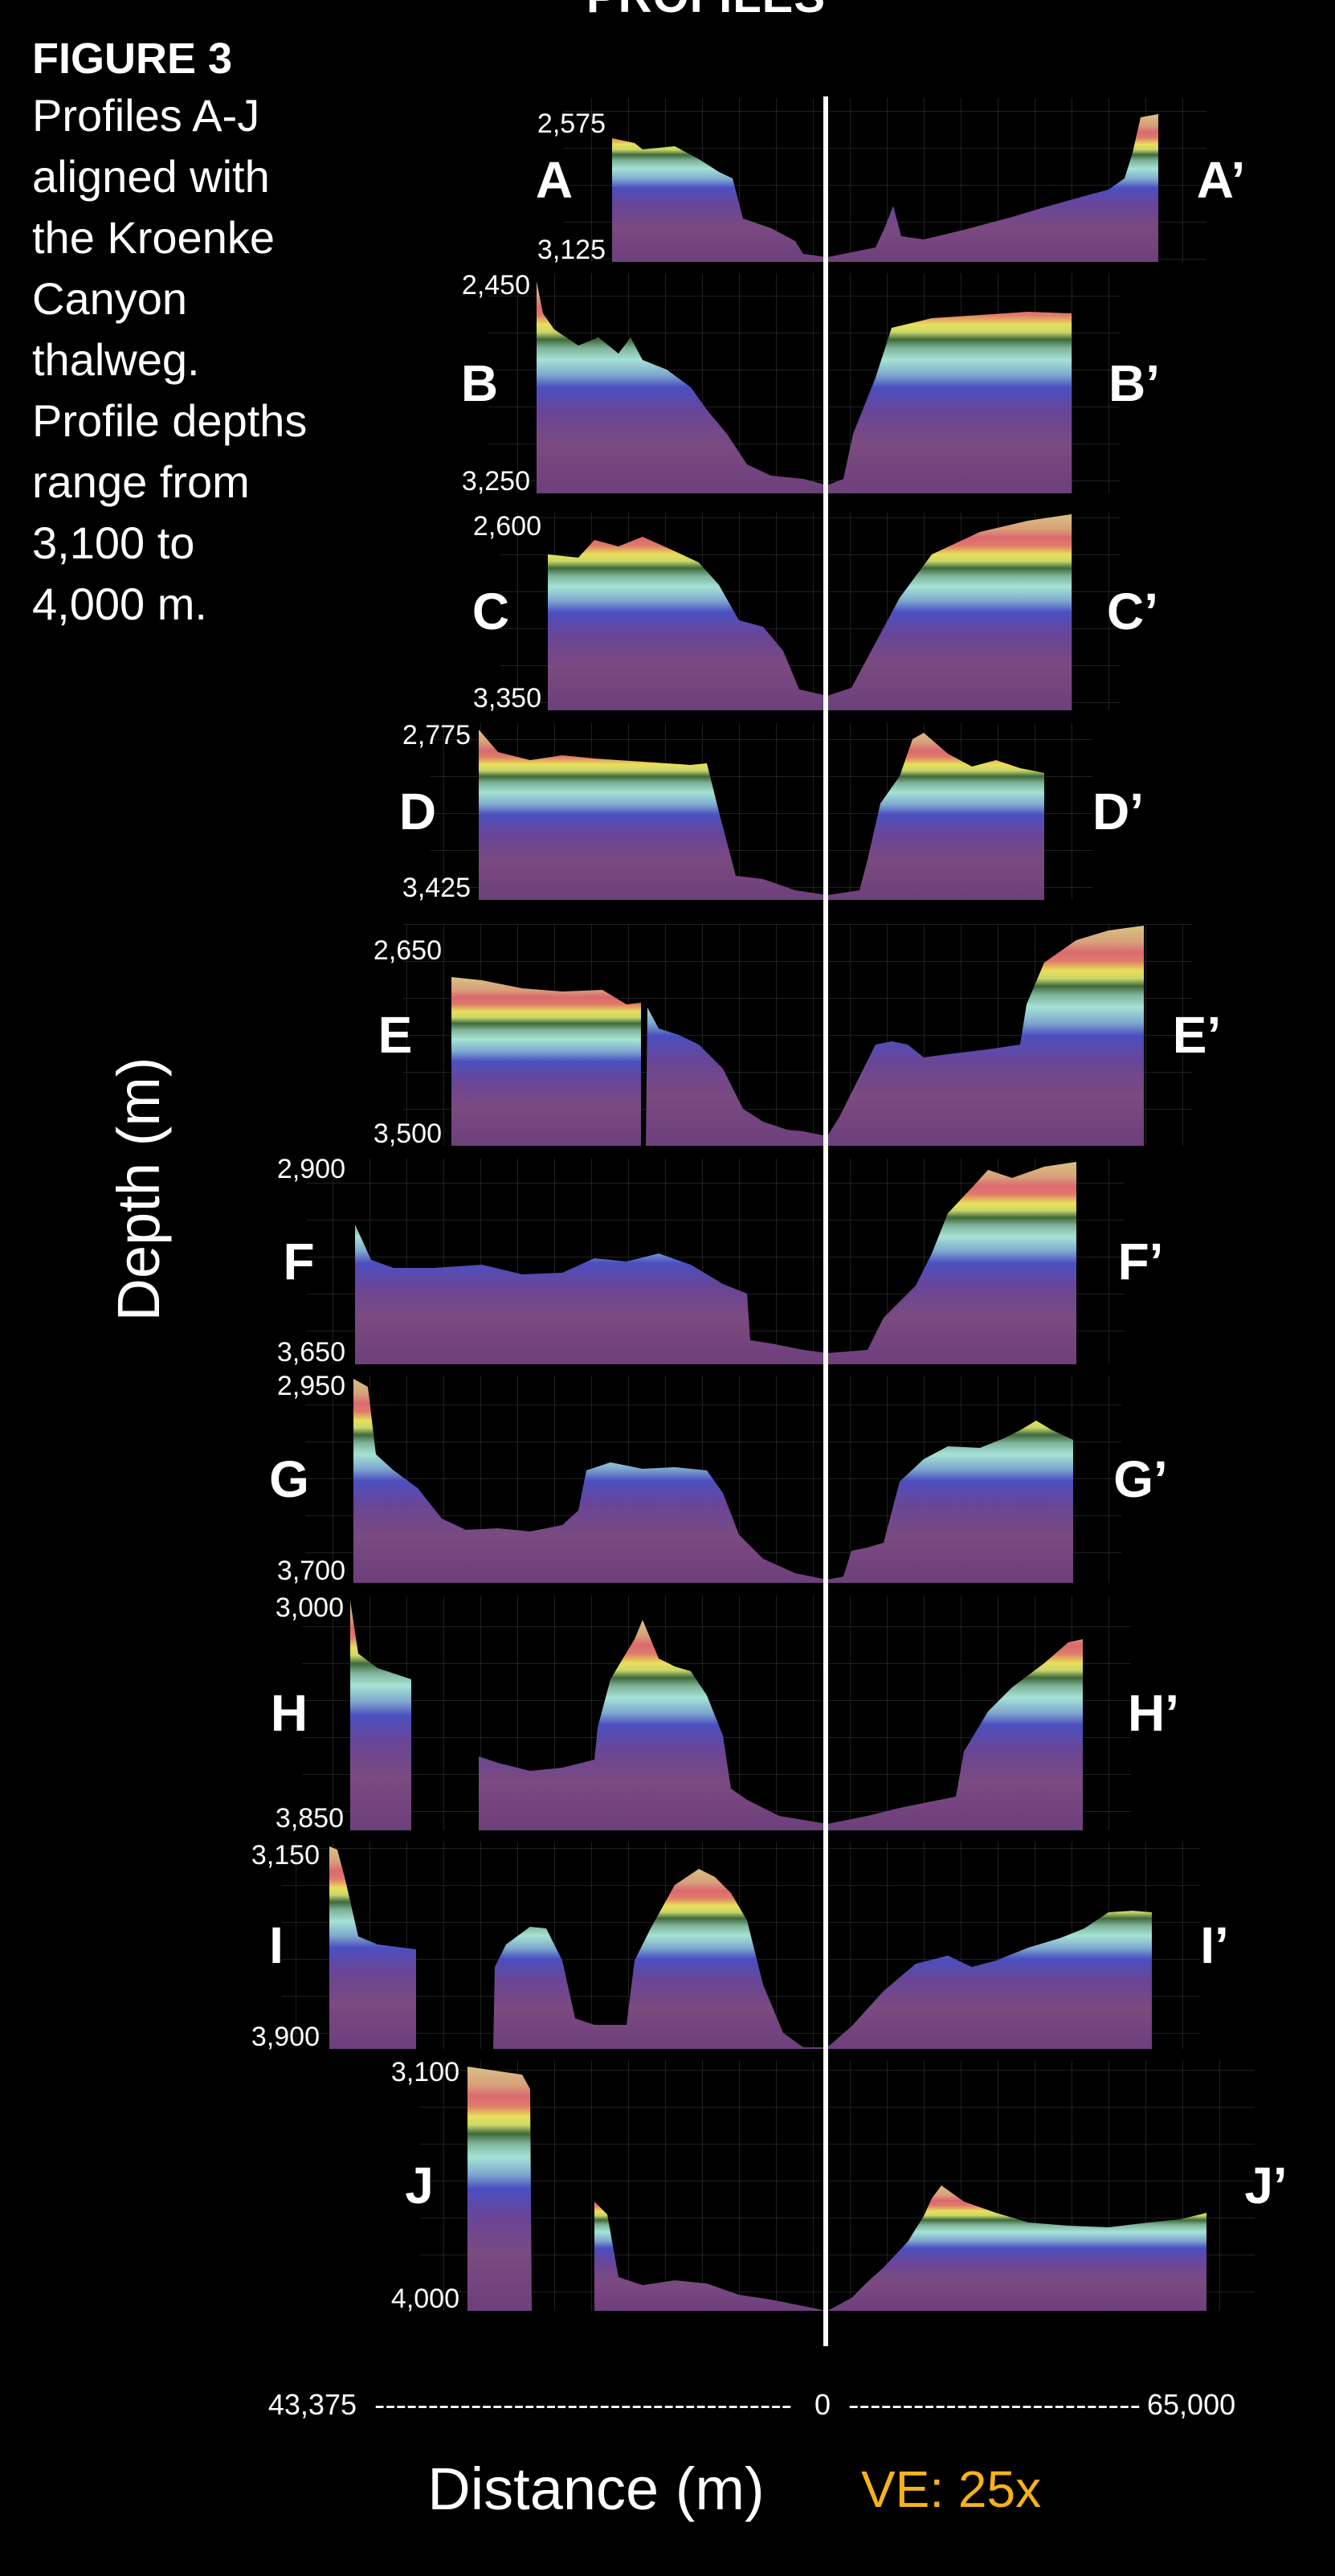 This screenshot has height=2576, width=1335. I want to click on profile-bottom-depth: 3,500, so click(408, 1133).